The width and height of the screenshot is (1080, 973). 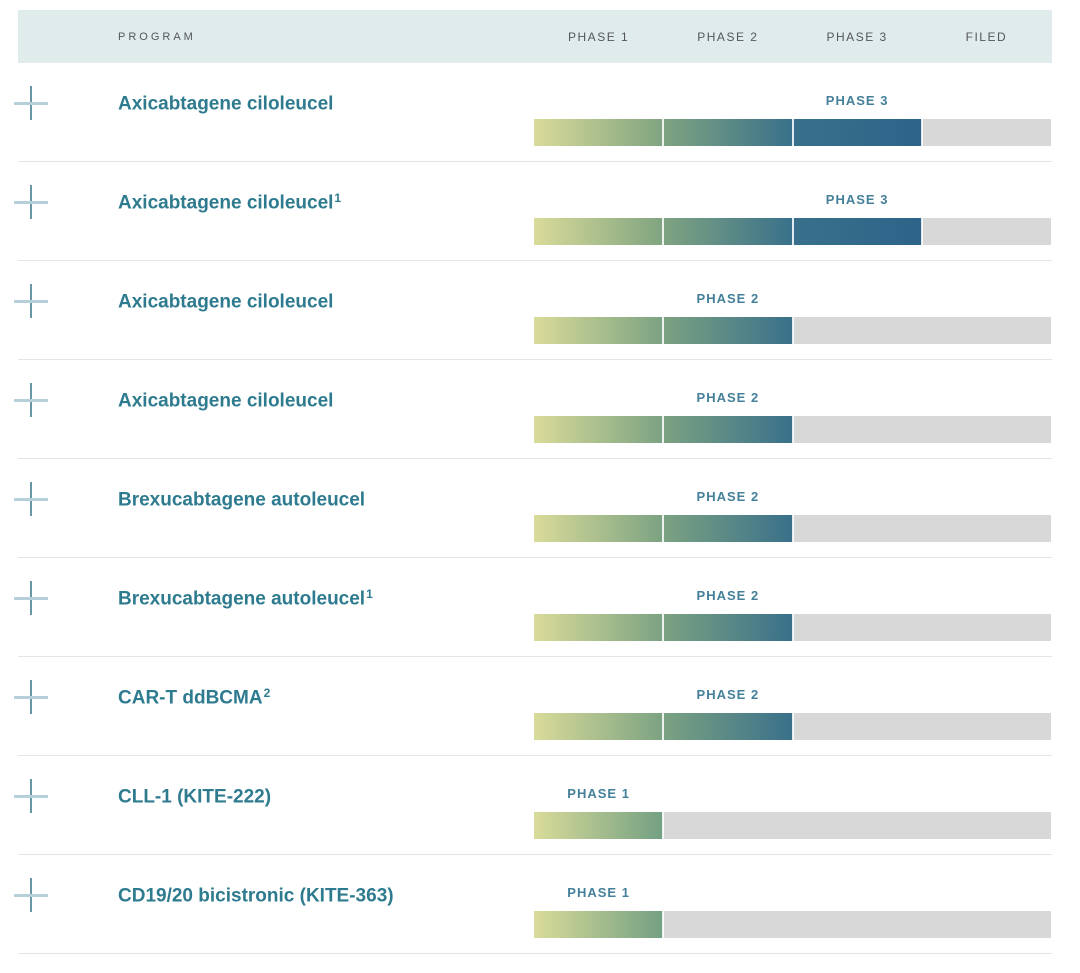 I want to click on program-name: Brexucabtagene autoleucel, so click(x=242, y=499).